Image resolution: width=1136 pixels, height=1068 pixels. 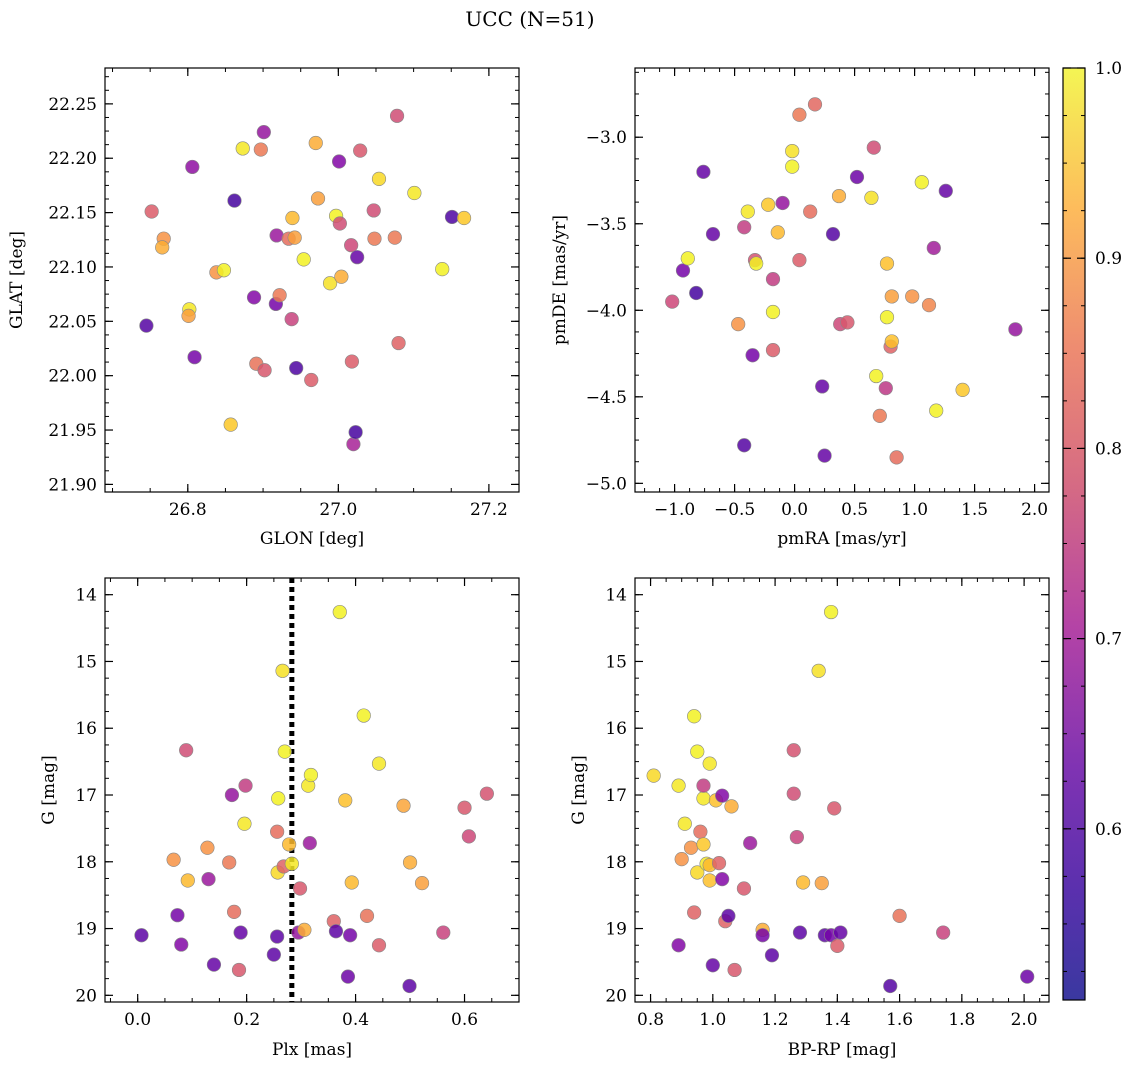 What do you see at coordinates (560, 280) in the screenshot?
I see `y-axis-label: pmDE [mas/yr]` at bounding box center [560, 280].